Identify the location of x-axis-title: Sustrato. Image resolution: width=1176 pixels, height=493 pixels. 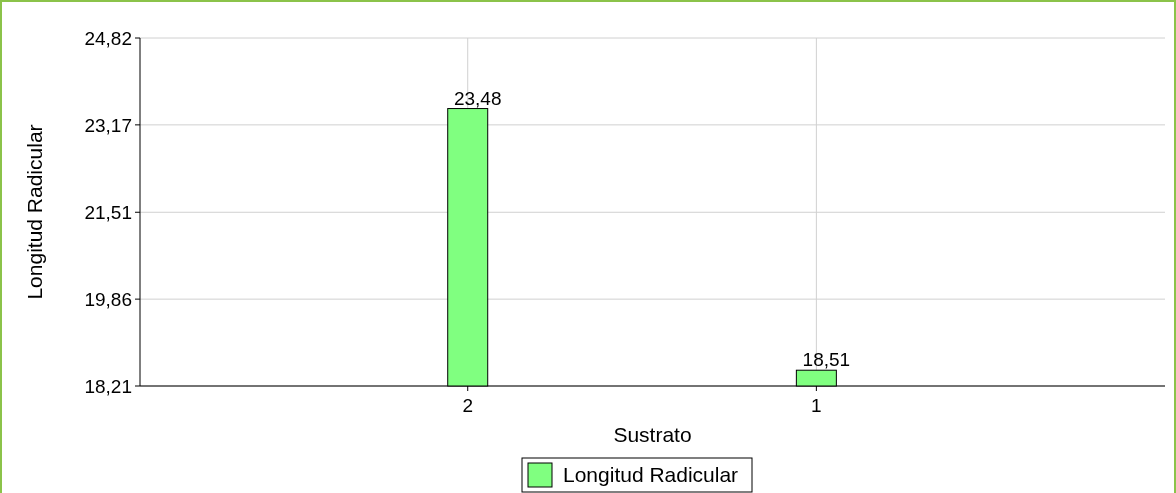
(652, 434).